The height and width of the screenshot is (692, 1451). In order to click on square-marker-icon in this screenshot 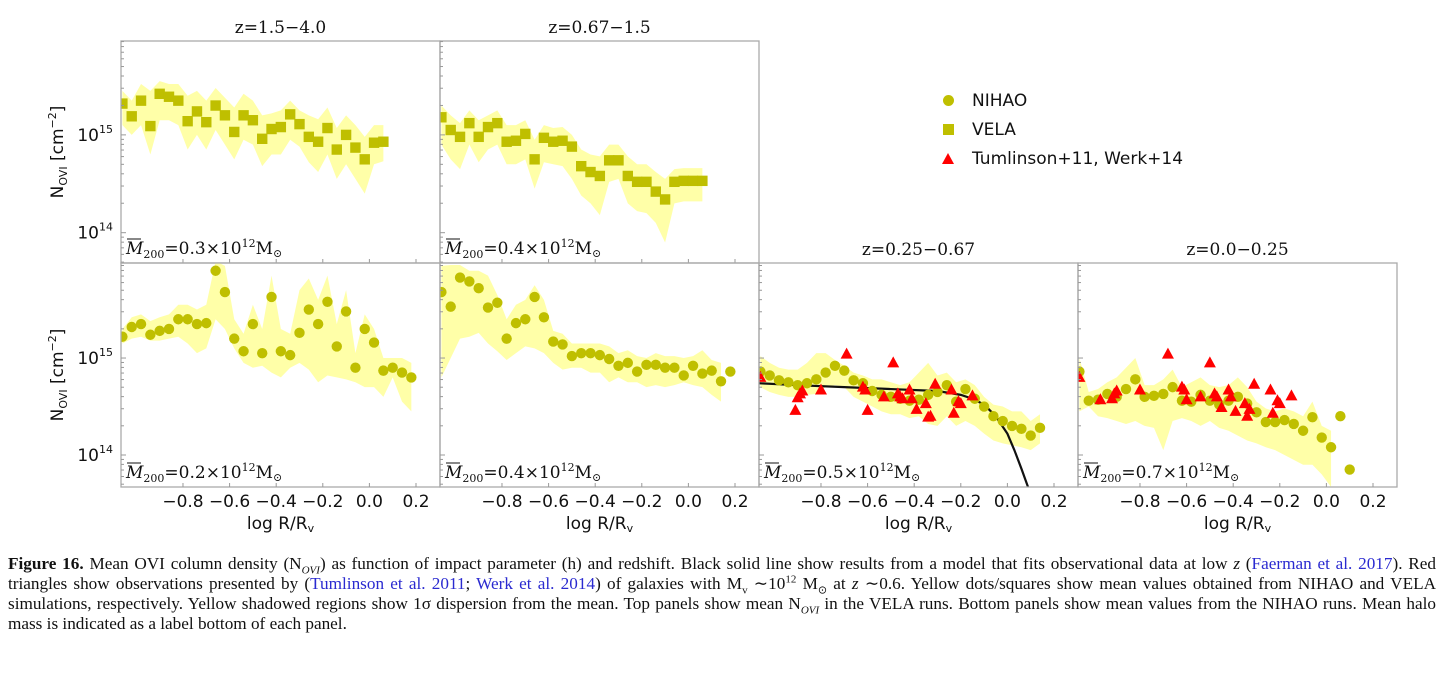, I will do `click(948, 129)`.